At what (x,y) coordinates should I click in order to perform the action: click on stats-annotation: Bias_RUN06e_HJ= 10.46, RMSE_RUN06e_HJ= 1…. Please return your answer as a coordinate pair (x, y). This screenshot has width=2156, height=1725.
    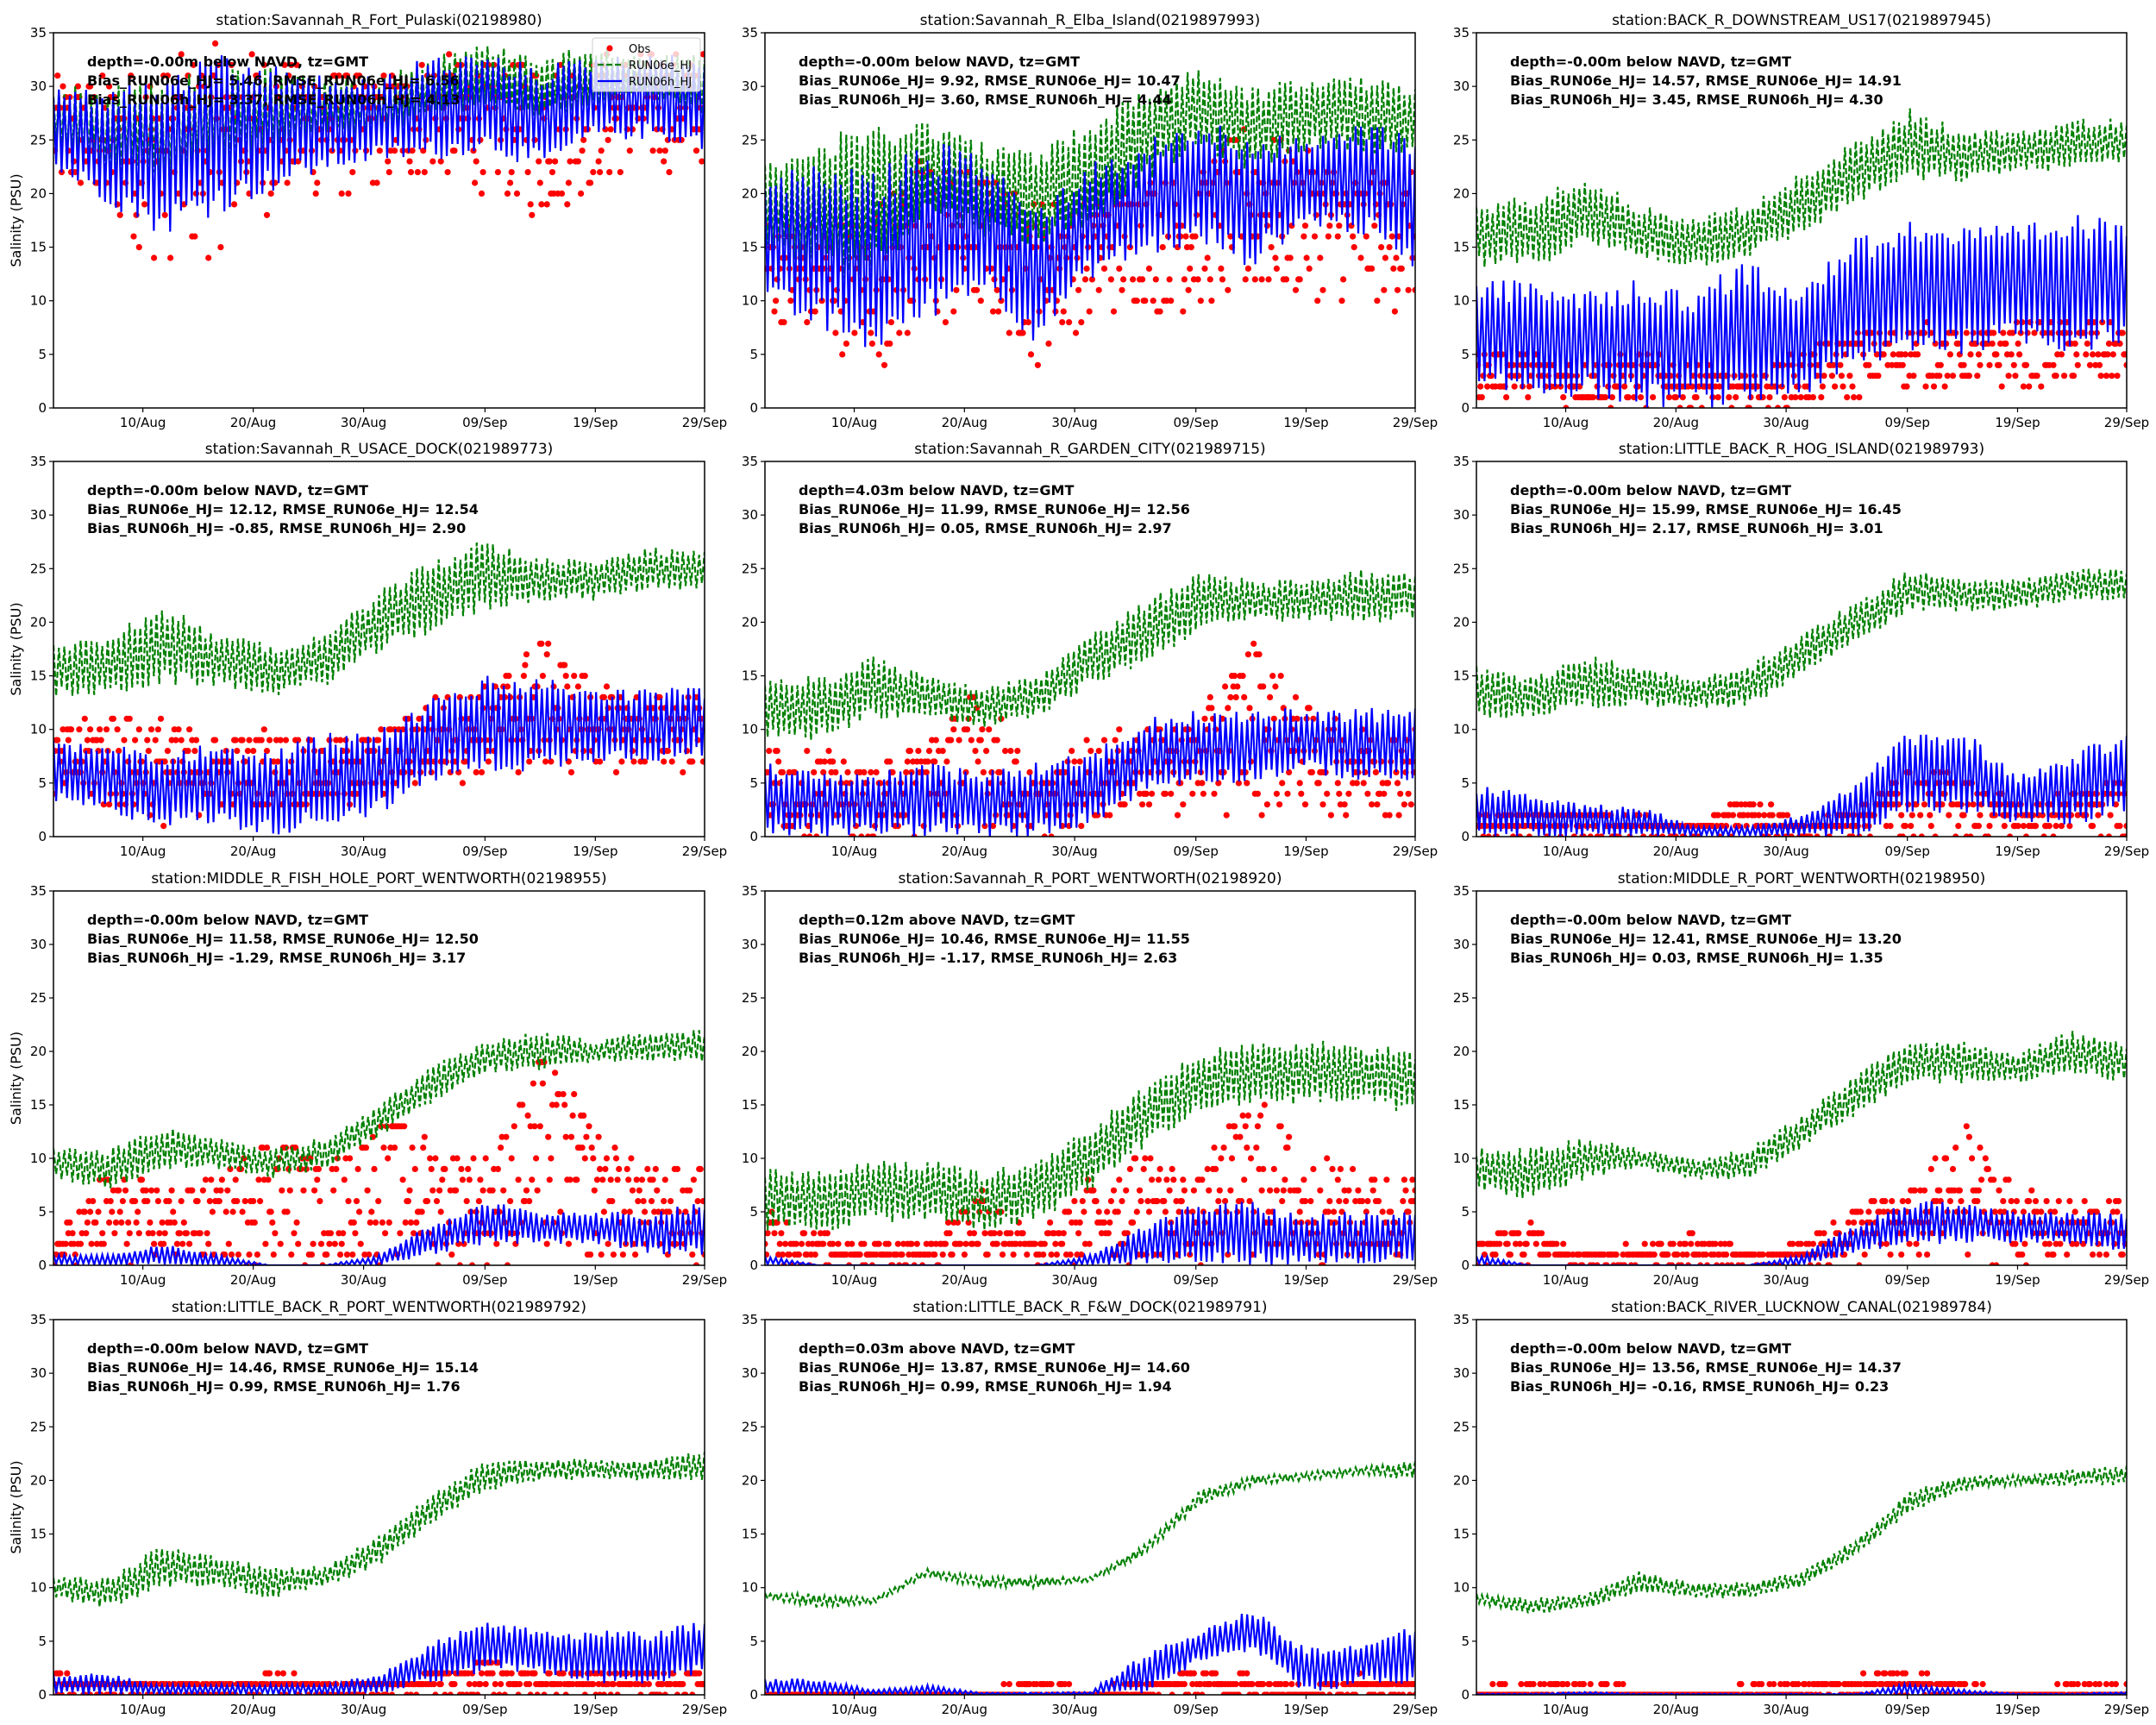
    Looking at the image, I should click on (994, 939).